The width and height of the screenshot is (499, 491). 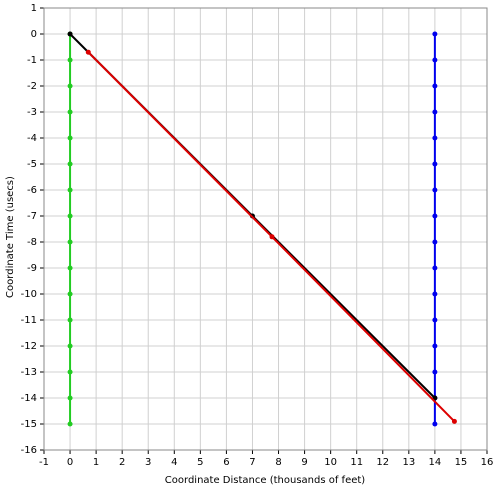 I want to click on x-tick-label: 9, so click(x=304, y=462).